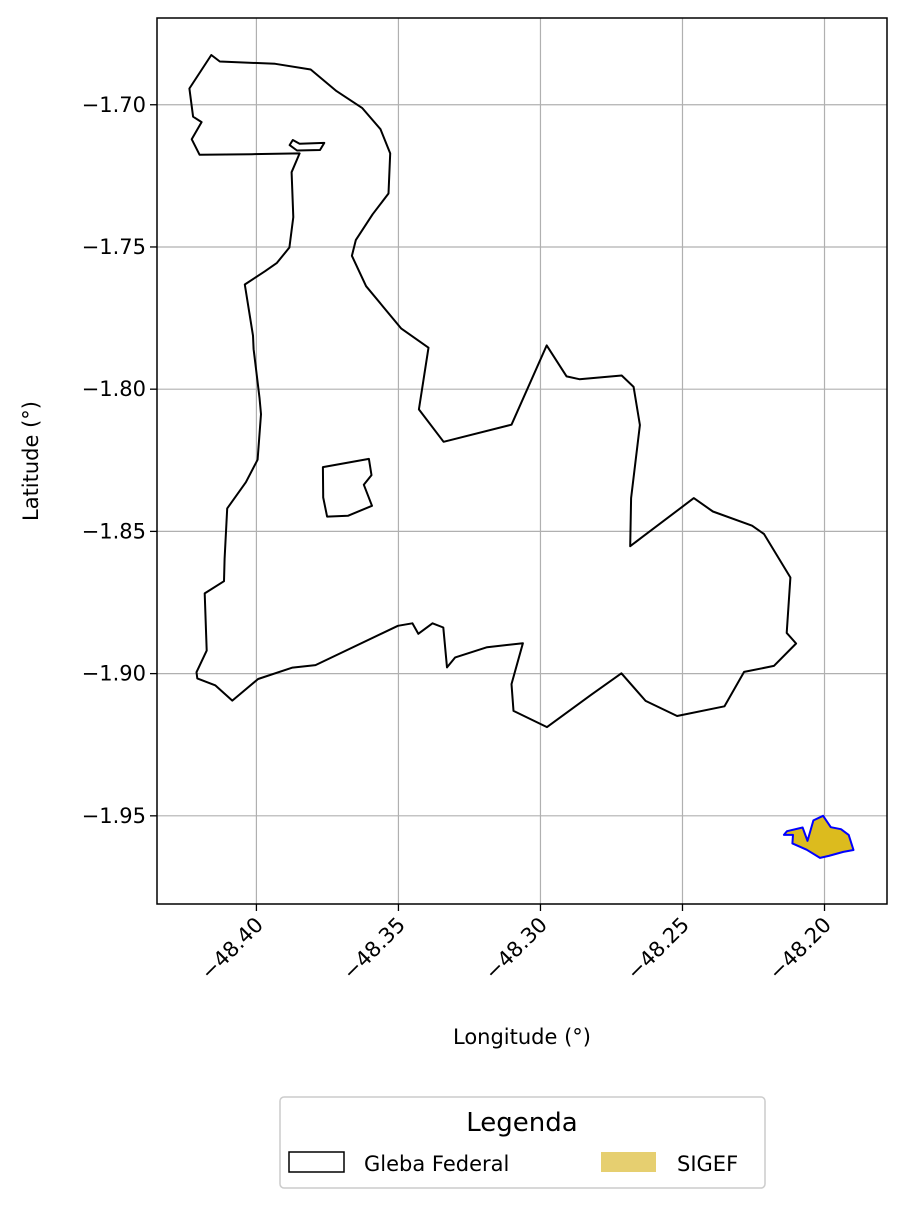 This screenshot has width=906, height=1207. Describe the element at coordinates (114, 816) in the screenshot. I see `y-tick-label: −1.95` at that location.